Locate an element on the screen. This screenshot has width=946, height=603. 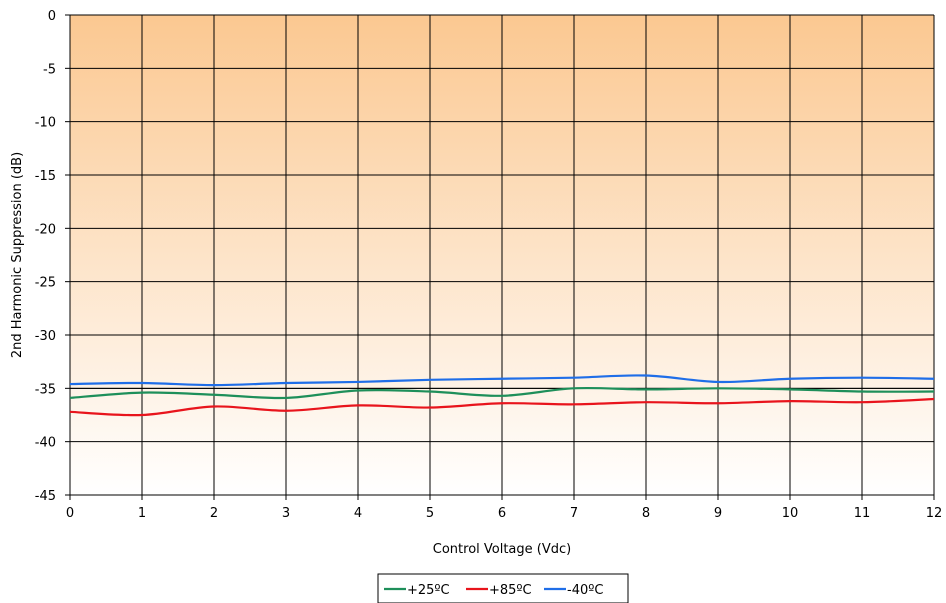
series-lines is located at coordinates (502, 395).